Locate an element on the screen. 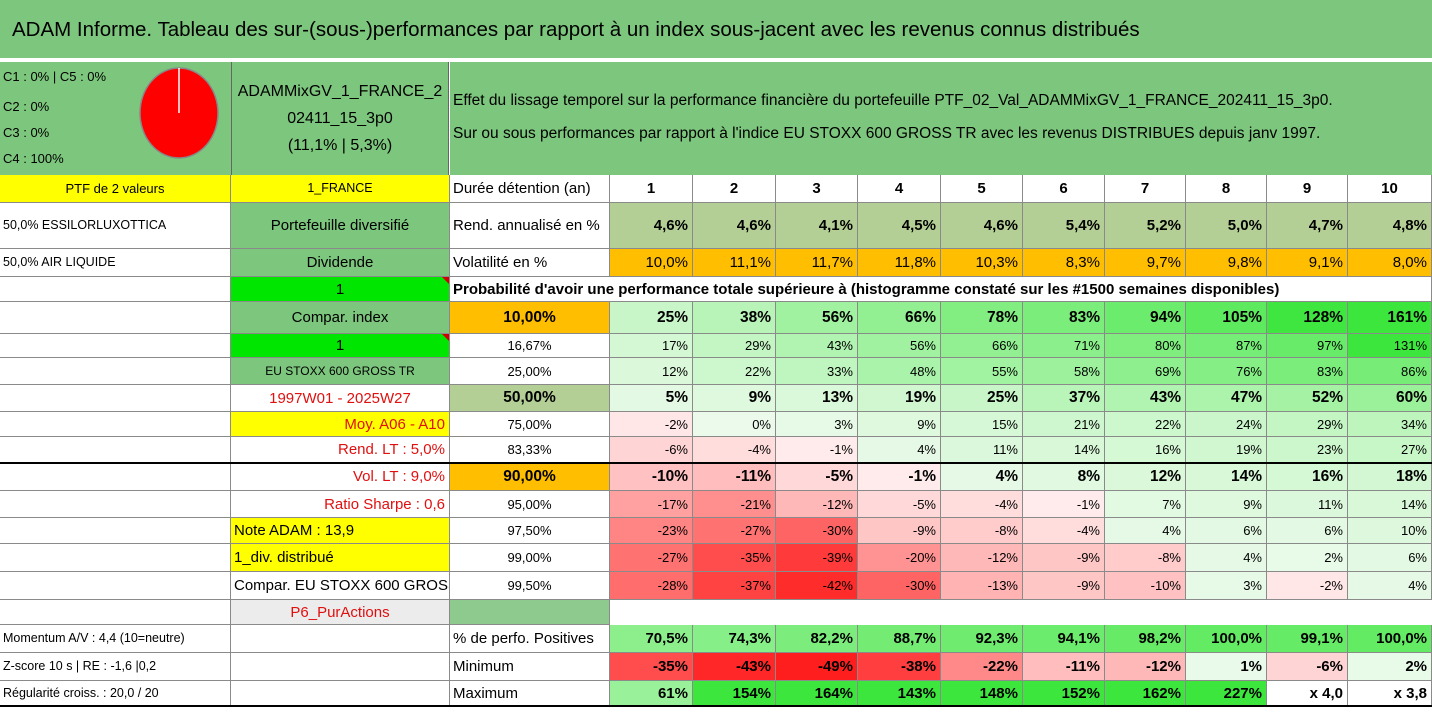 The height and width of the screenshot is (717, 1432). probability-value: 22% is located at coordinates (1145, 424).